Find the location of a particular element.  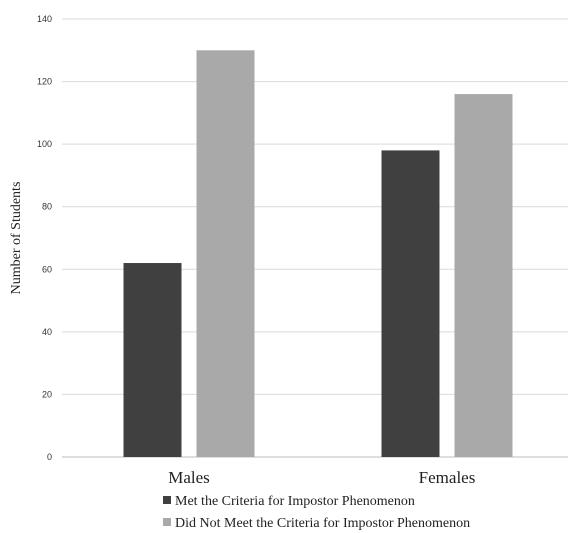

y-tick-label: 120 is located at coordinates (44, 82).